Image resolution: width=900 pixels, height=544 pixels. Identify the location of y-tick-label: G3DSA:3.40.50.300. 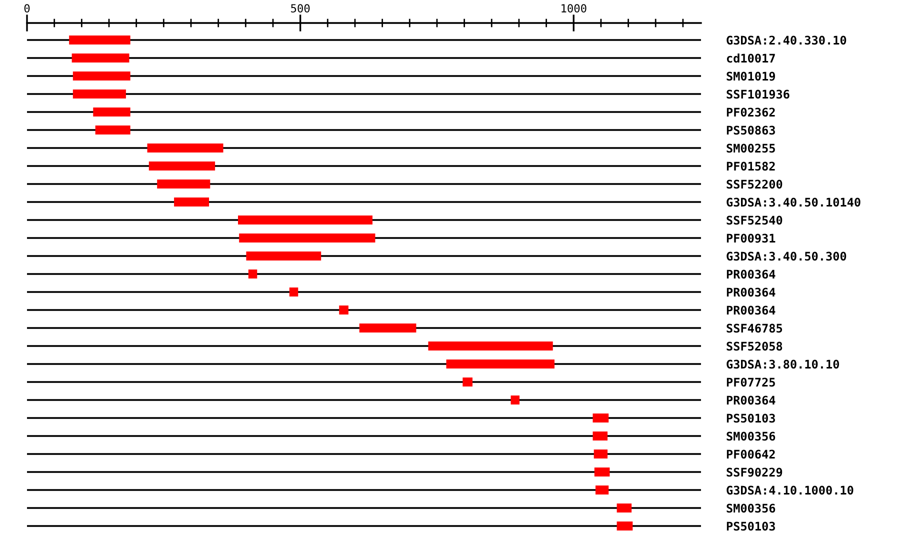
(786, 256).